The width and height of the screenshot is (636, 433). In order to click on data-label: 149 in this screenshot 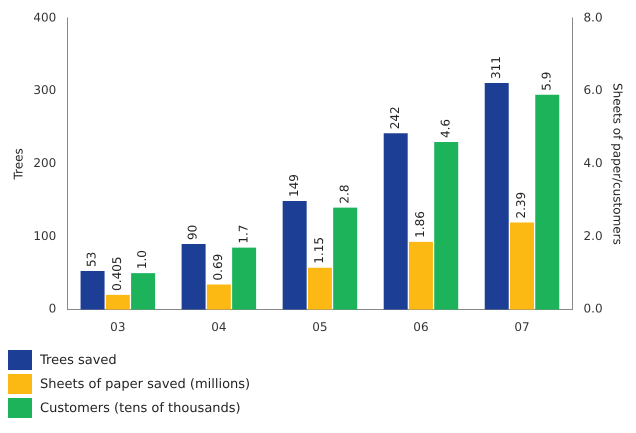, I will do `click(293, 186)`.